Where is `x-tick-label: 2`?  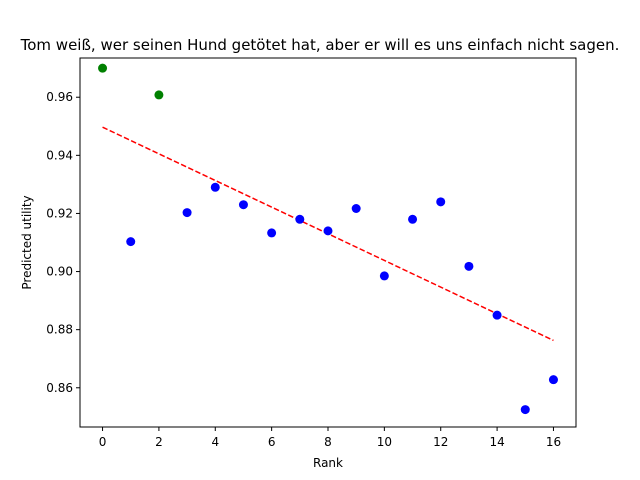
x-tick-label: 2 is located at coordinates (159, 442).